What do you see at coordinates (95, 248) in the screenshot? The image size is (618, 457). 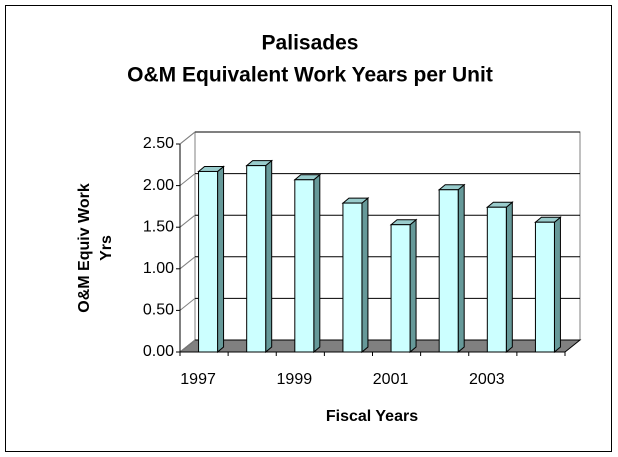 I see `y-axis-title: O&M Equiv Work Yrs` at bounding box center [95, 248].